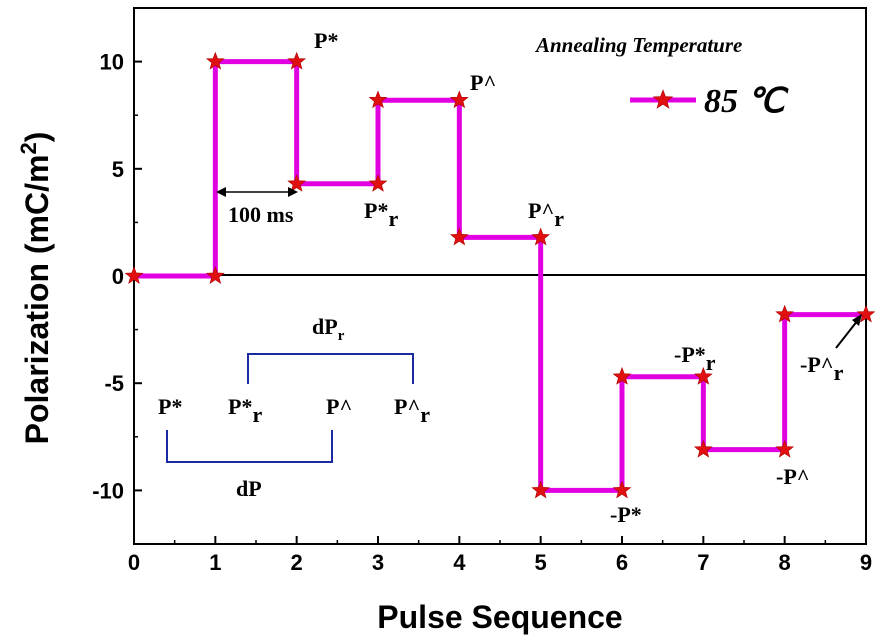 The width and height of the screenshot is (882, 643). What do you see at coordinates (638, 45) in the screenshot?
I see `legend-title: Annealing Temperature` at bounding box center [638, 45].